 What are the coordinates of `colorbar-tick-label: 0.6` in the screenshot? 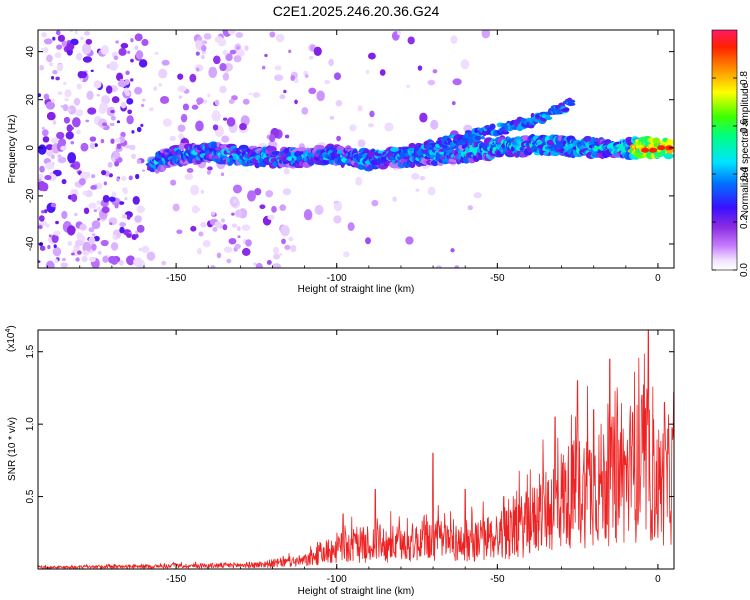 It's located at (744, 126).